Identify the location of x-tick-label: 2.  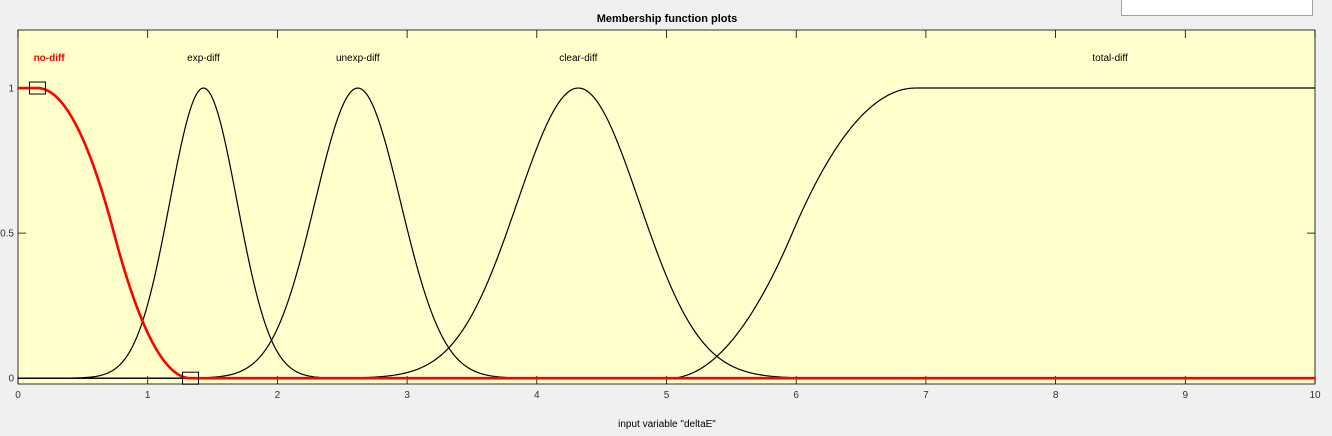
(278, 395).